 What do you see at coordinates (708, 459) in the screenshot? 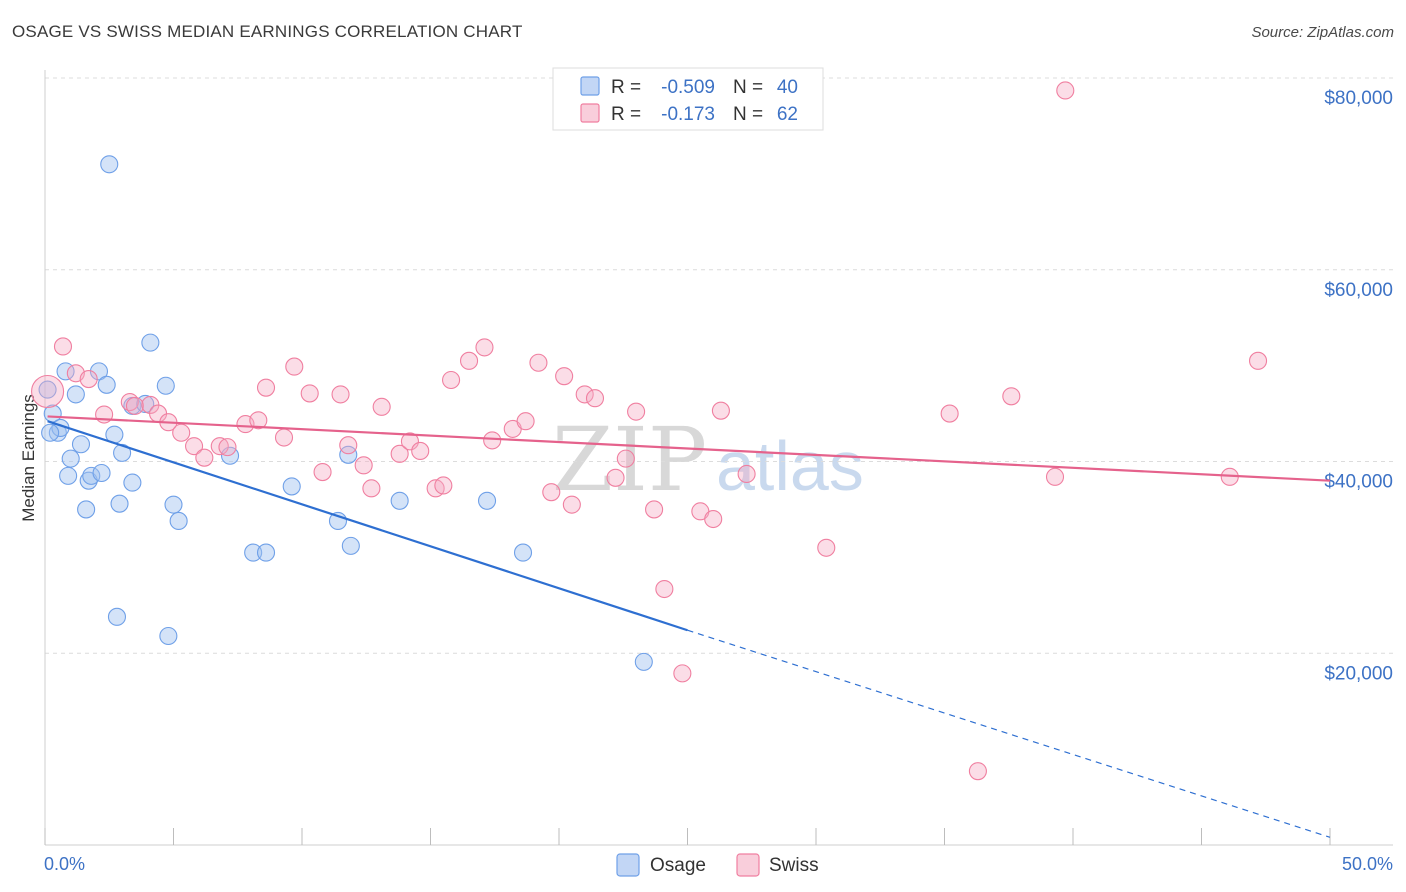
I see `watermark: ZIP atlas` at bounding box center [708, 459].